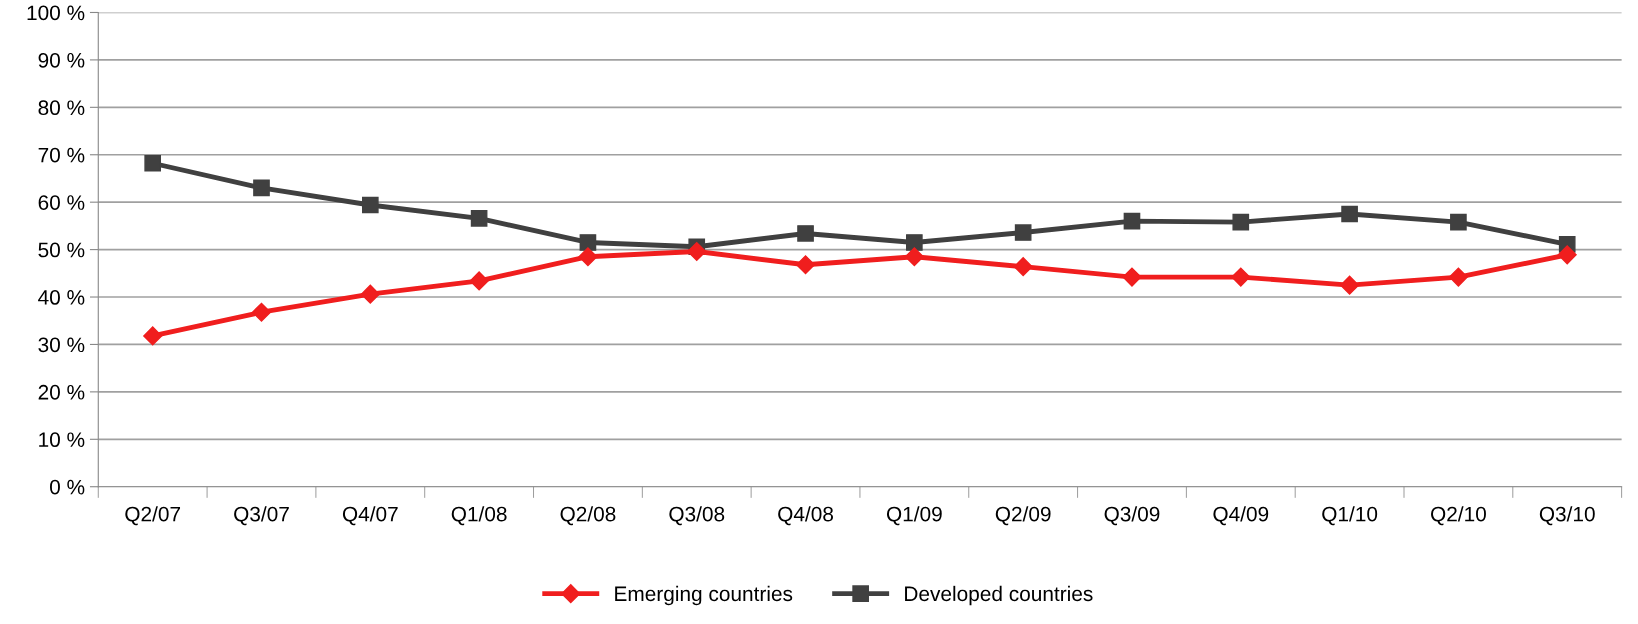 The width and height of the screenshot is (1638, 624). What do you see at coordinates (1241, 516) in the screenshot?
I see `x-tick-label: Q4/09` at bounding box center [1241, 516].